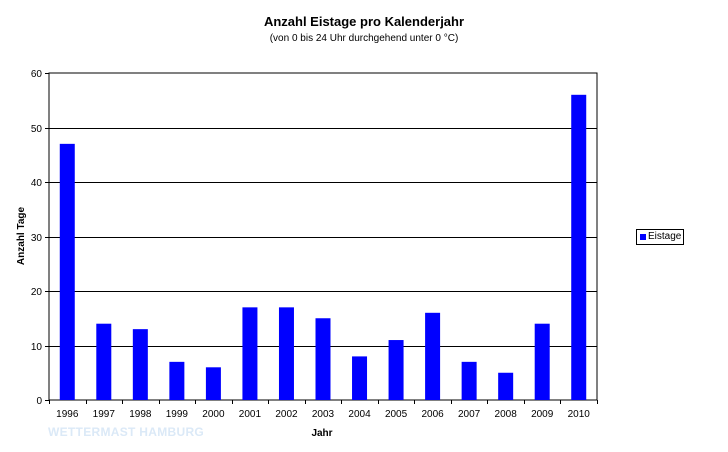  What do you see at coordinates (321, 433) in the screenshot?
I see `x-axis-label: Jahr` at bounding box center [321, 433].